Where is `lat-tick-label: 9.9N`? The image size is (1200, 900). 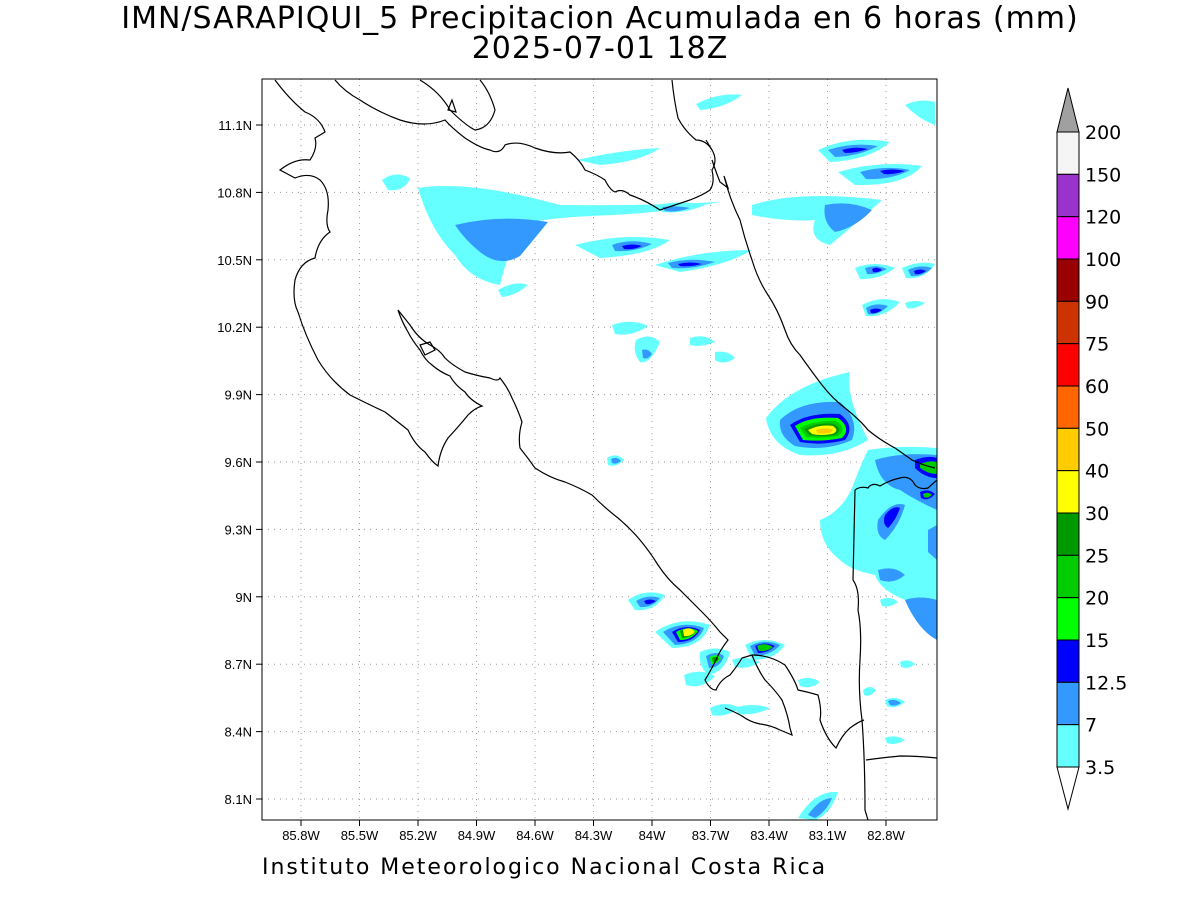 lat-tick-label: 9.9N is located at coordinates (238, 395).